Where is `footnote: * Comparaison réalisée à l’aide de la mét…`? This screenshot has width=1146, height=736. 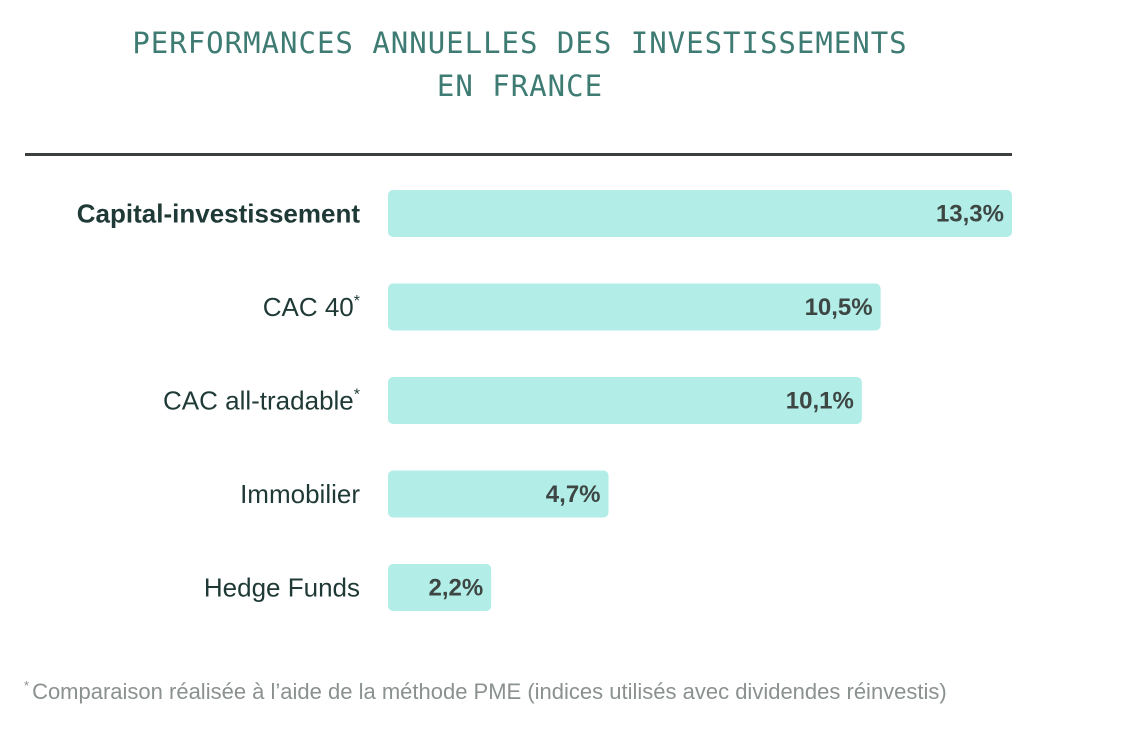
footnote: * Comparaison réalisée à l’aide de la mét… is located at coordinates (485, 691).